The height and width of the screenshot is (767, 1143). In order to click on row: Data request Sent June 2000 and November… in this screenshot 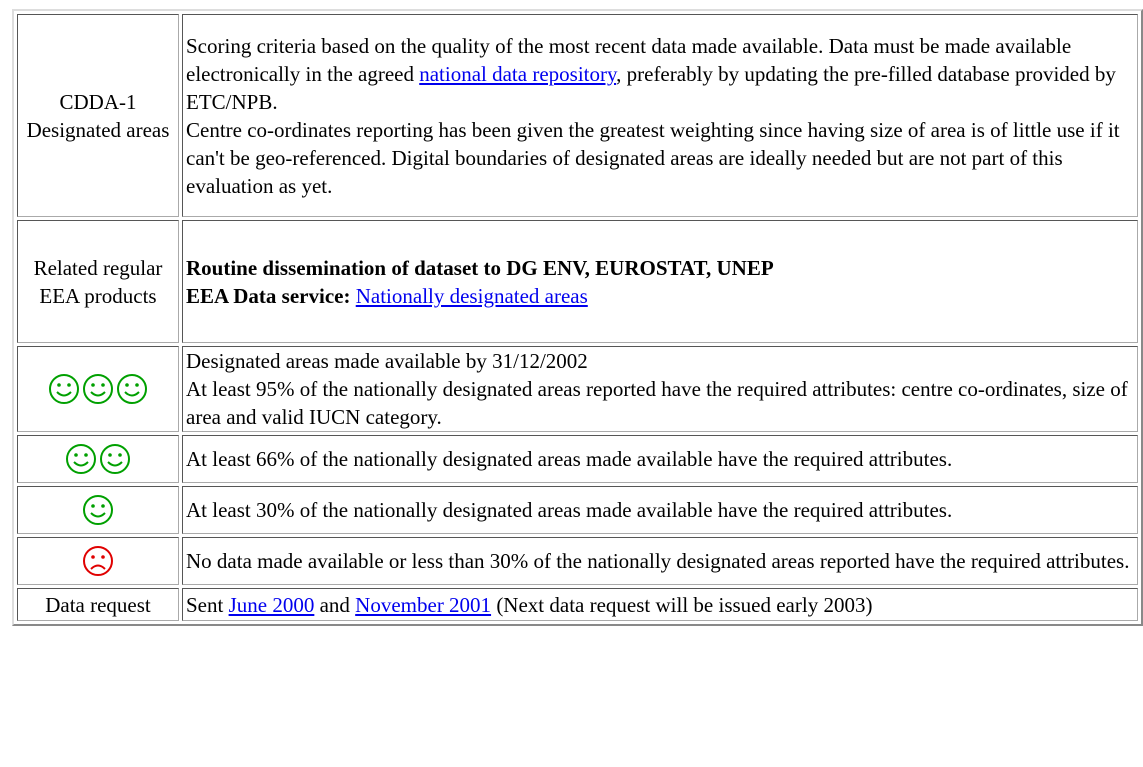, I will do `click(577, 604)`.